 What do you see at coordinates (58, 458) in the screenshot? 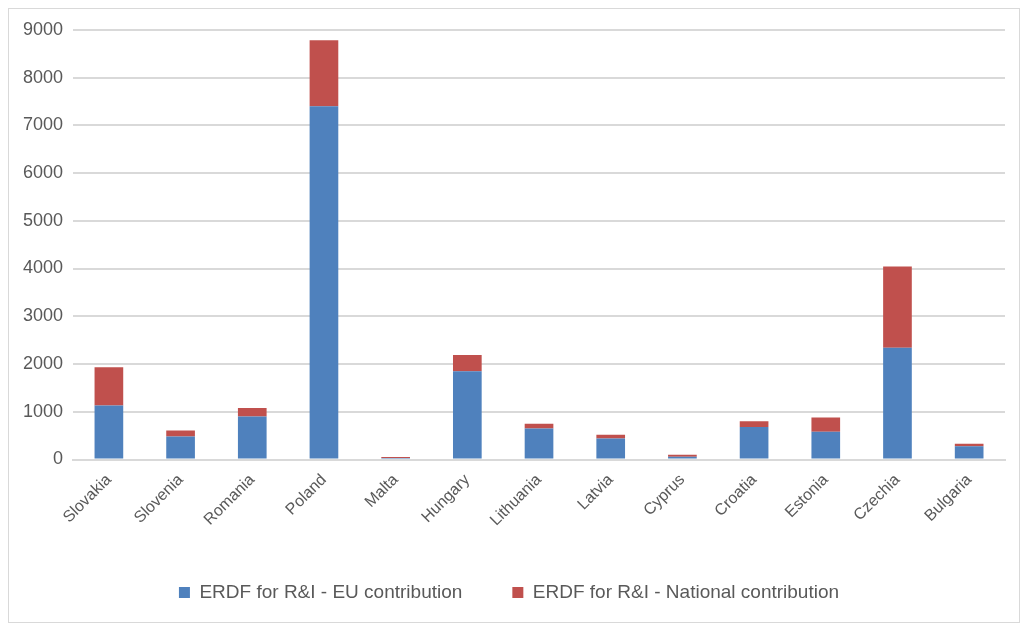
I see `y-tick-label: 0` at bounding box center [58, 458].